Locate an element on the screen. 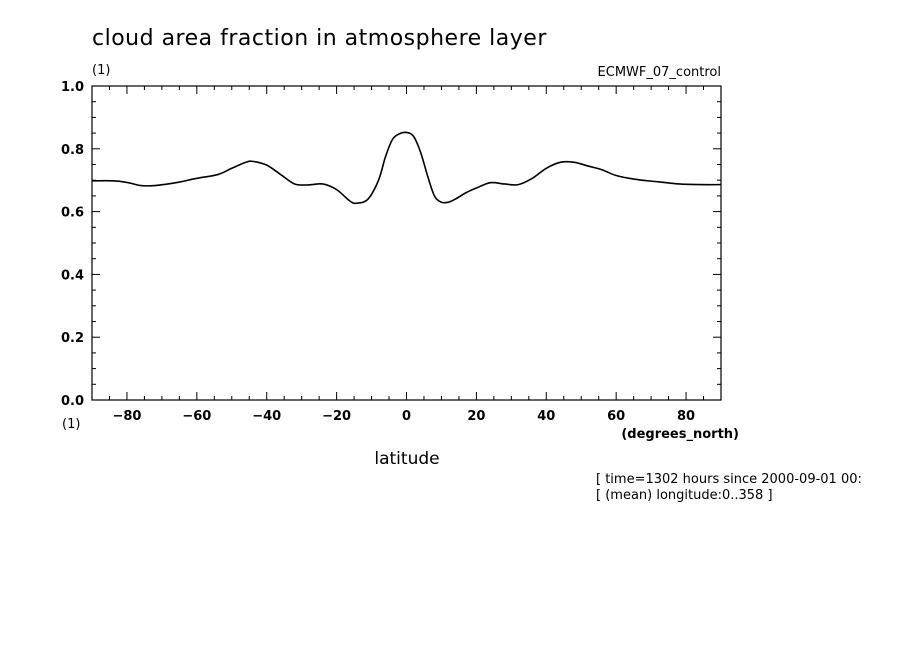 The image size is (904, 654). time-note: [ time=1302 hours since 2000-09-01 00: is located at coordinates (729, 479).